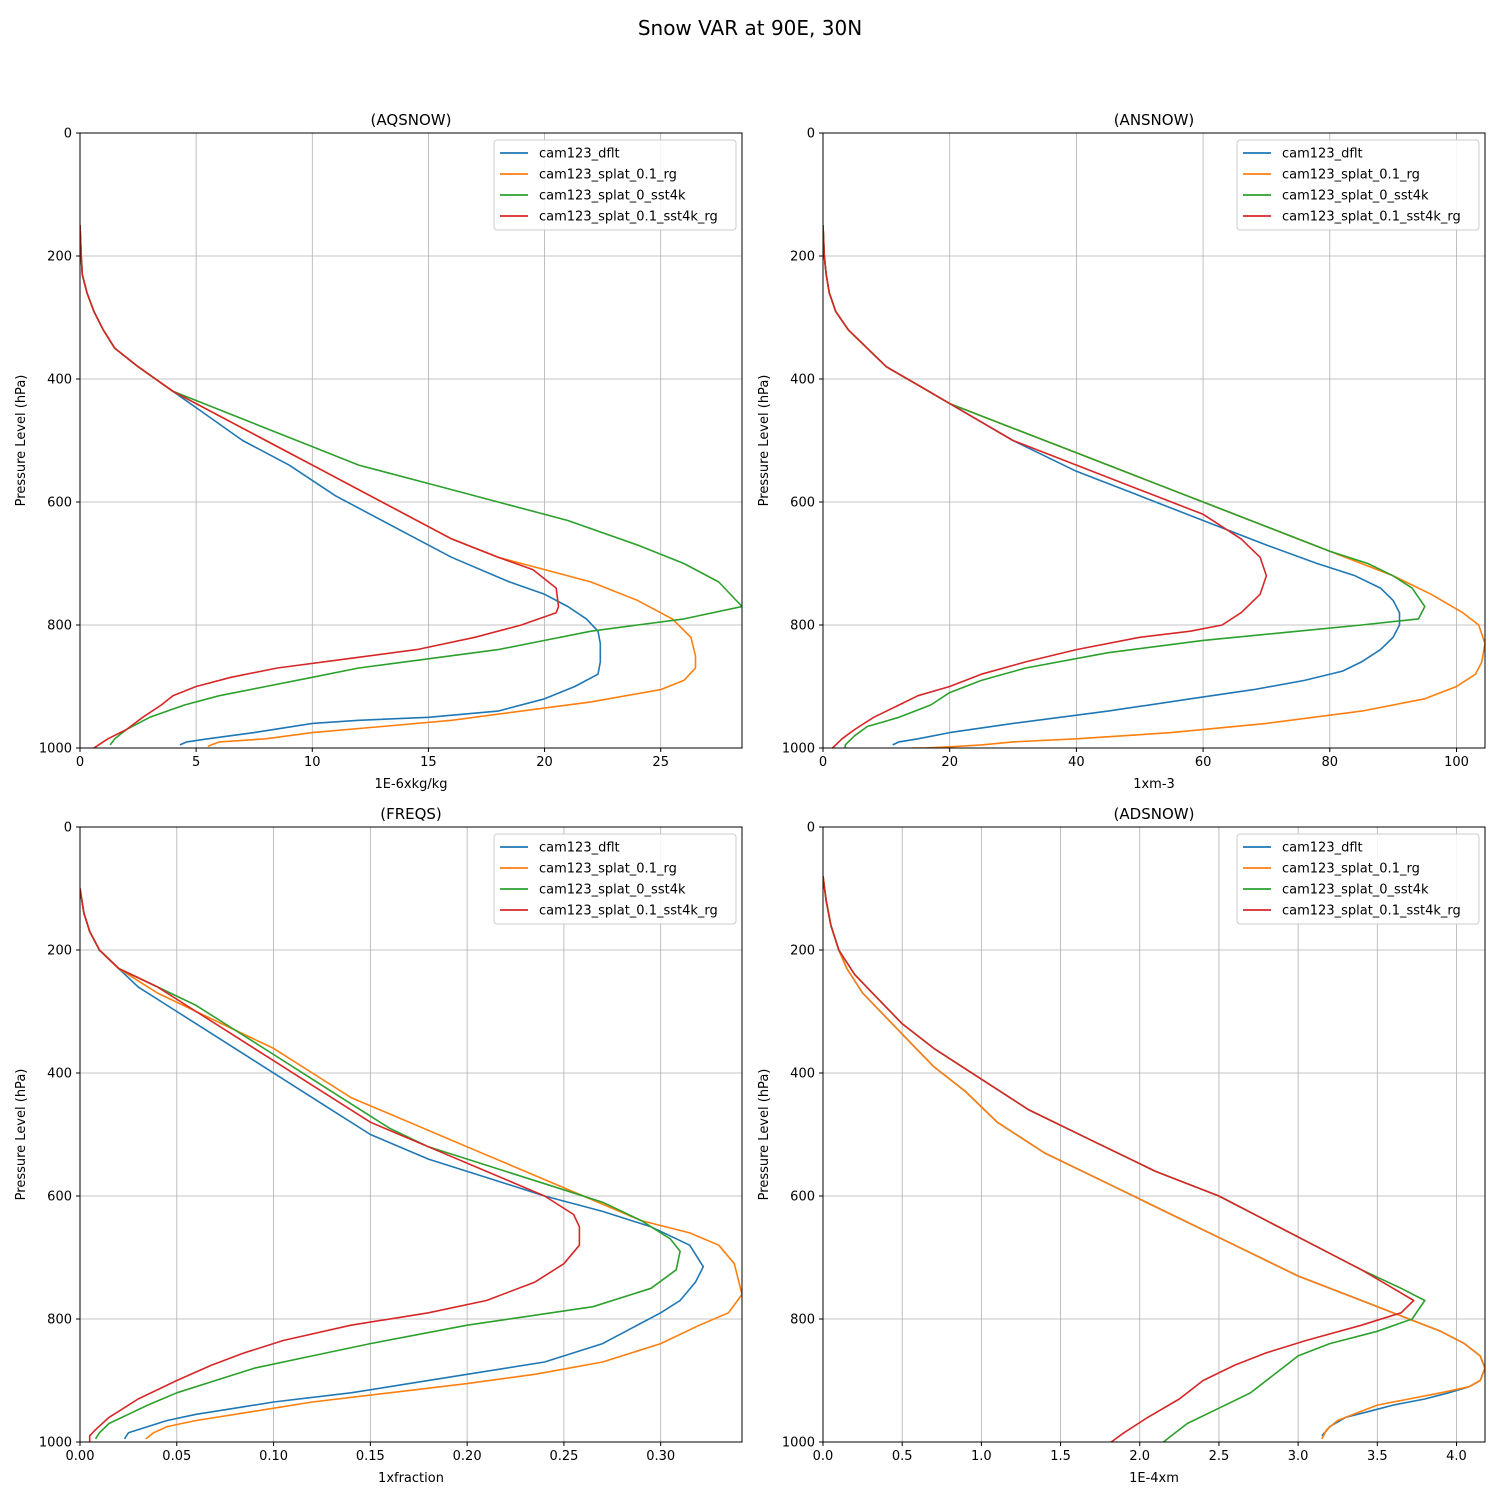 Image resolution: width=1500 pixels, height=1500 pixels. I want to click on x-tick-label: 25, so click(660, 762).